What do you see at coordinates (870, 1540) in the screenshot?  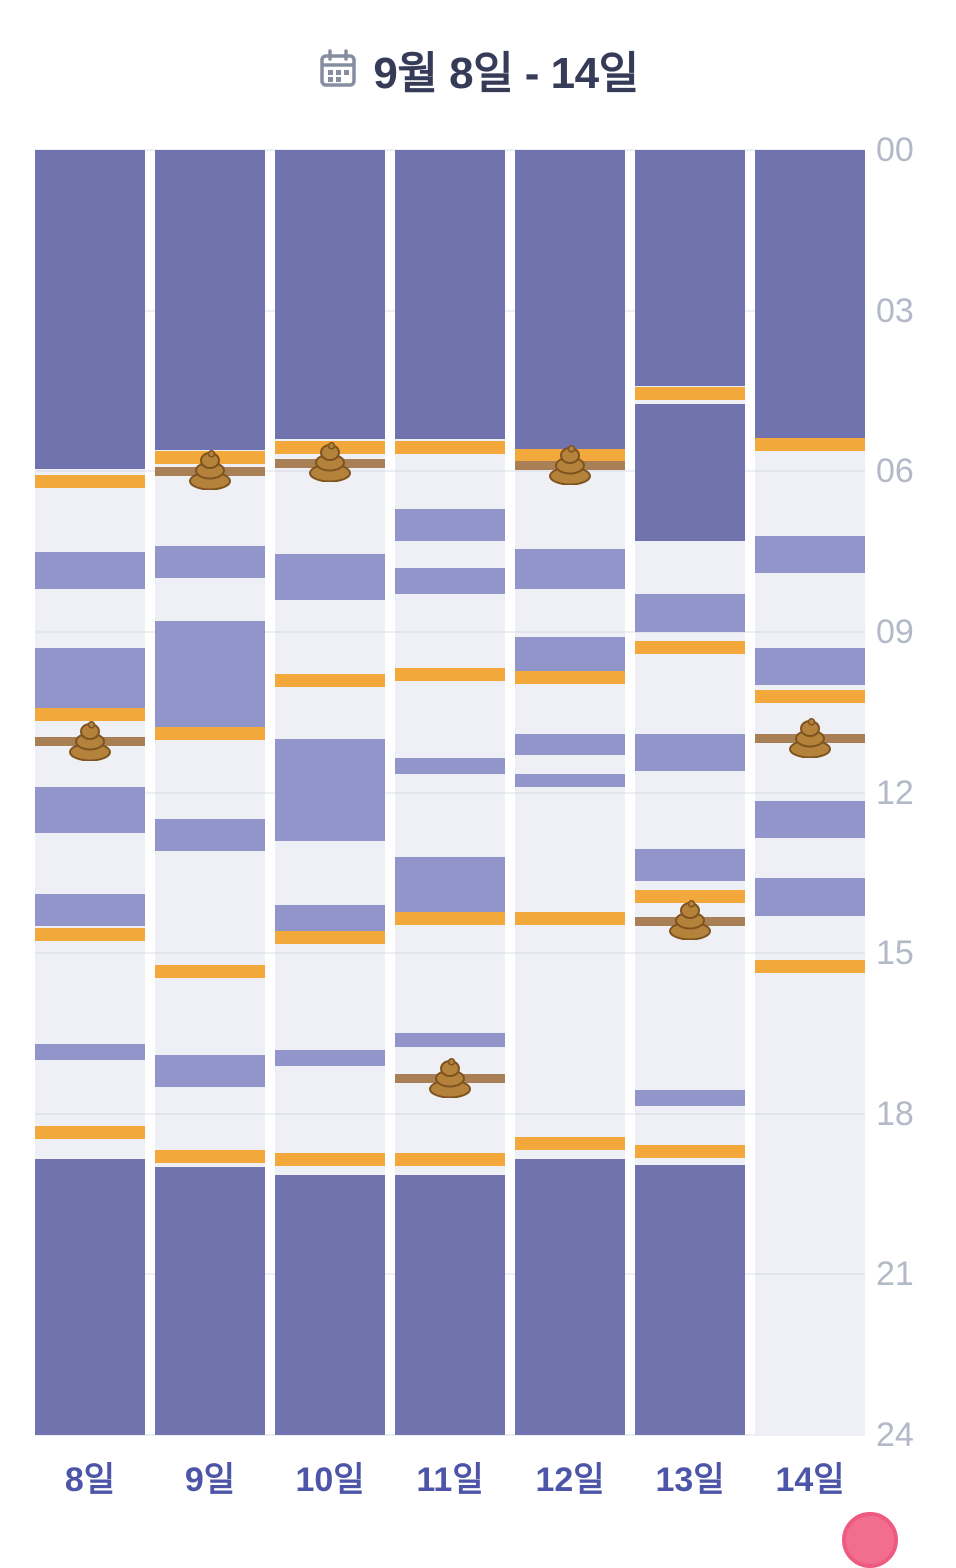 I see `add-record-button` at bounding box center [870, 1540].